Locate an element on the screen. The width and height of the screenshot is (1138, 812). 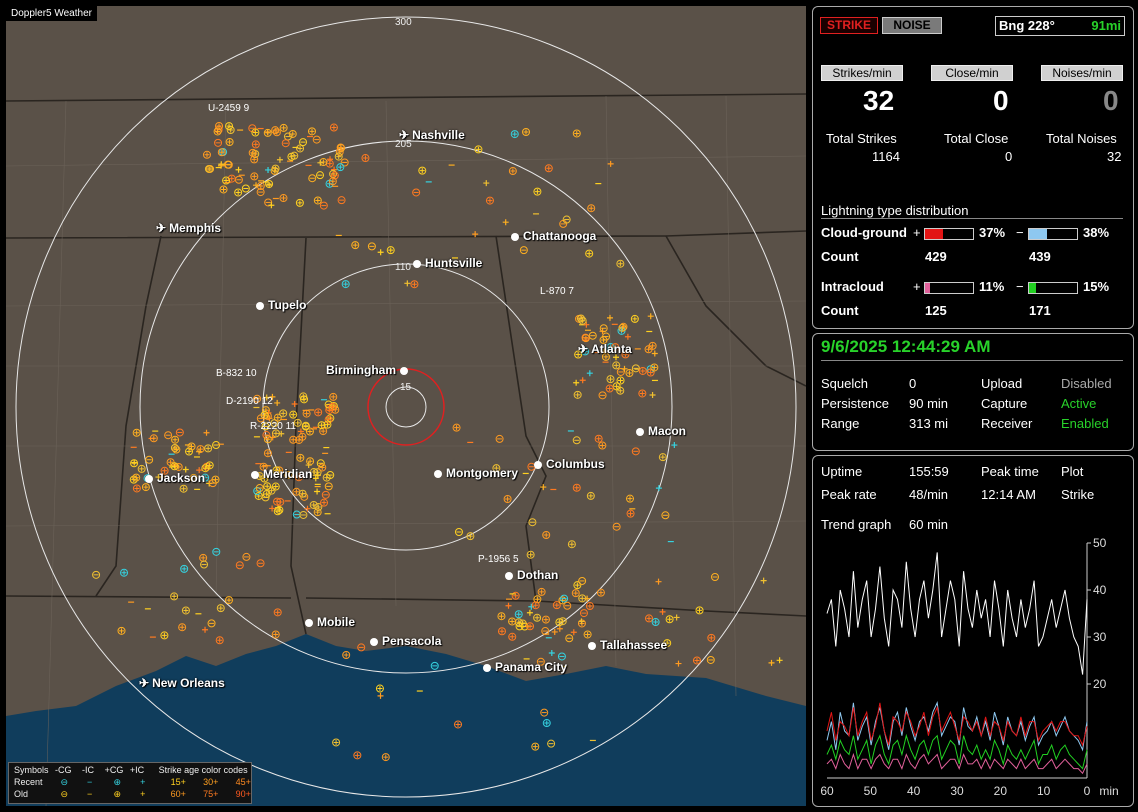
ic-negative-bar is located at coordinates (1053, 288).